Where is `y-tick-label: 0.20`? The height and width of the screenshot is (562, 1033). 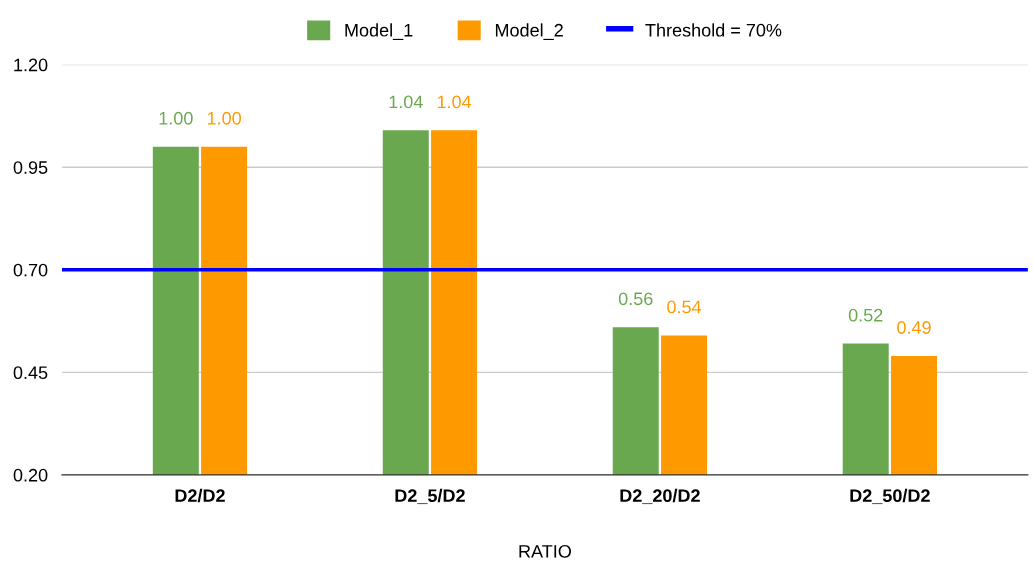
y-tick-label: 0.20 is located at coordinates (30, 475).